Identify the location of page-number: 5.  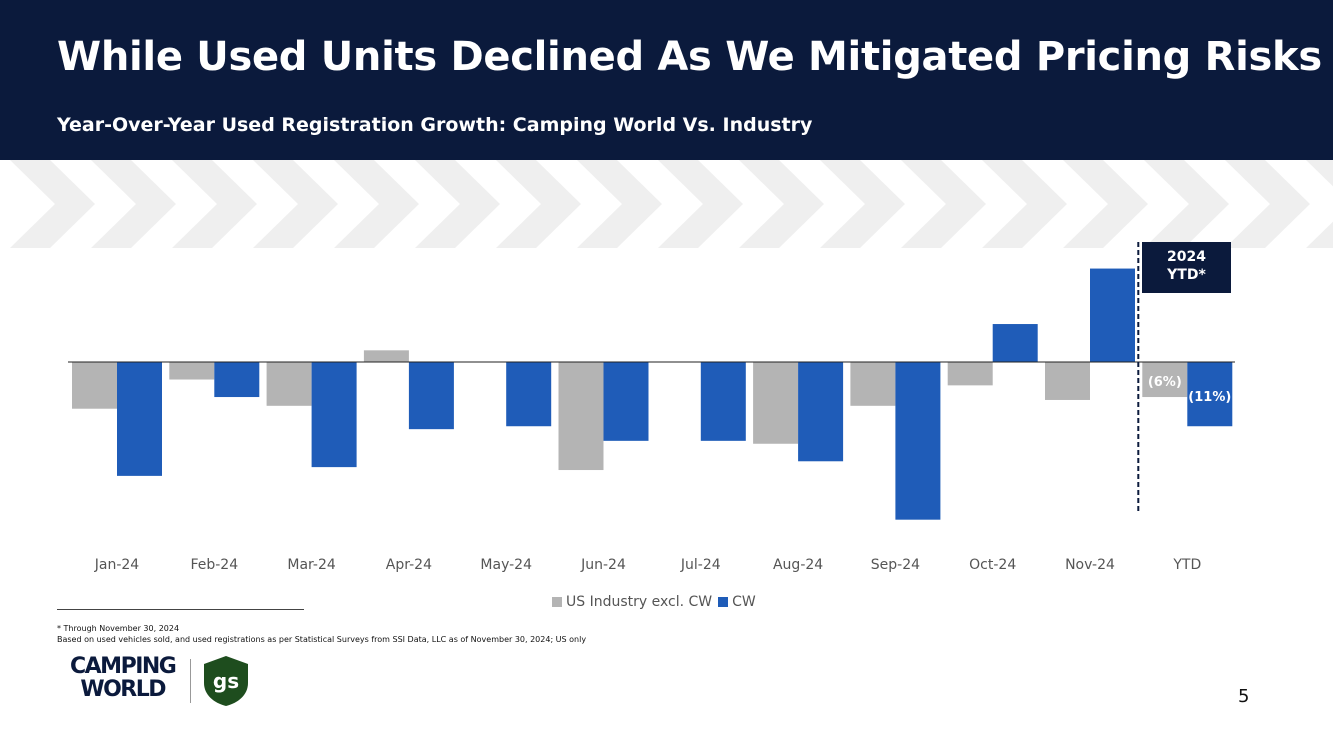
(1244, 696).